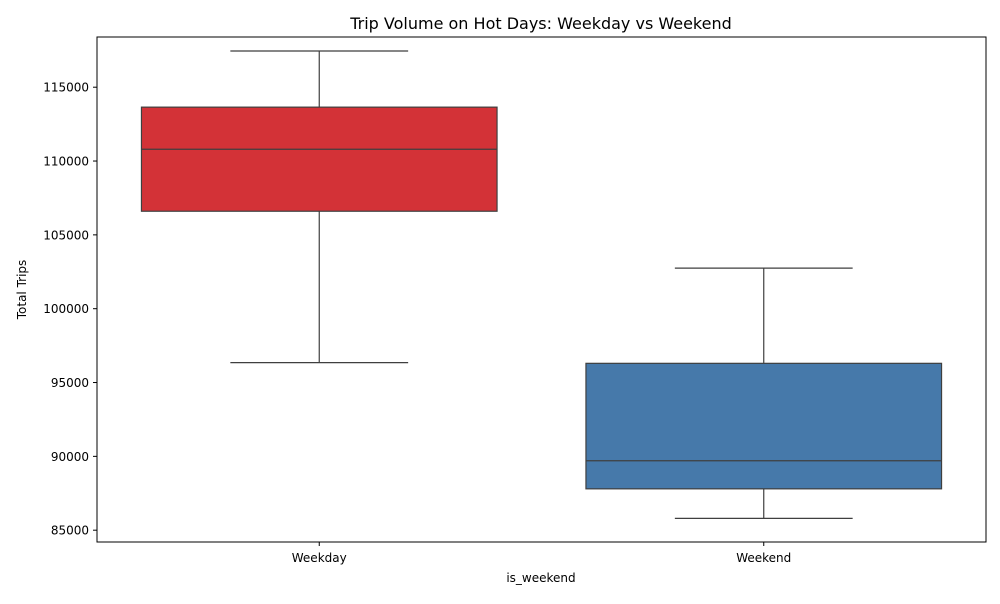 The height and width of the screenshot is (604, 1000). What do you see at coordinates (66, 235) in the screenshot?
I see `y-tick-label: 105000` at bounding box center [66, 235].